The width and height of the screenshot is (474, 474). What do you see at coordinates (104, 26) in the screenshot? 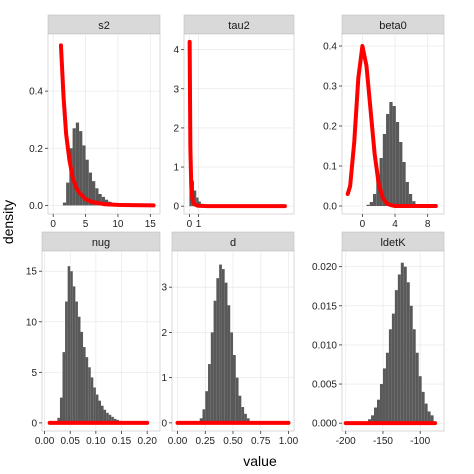
I see `strip-label: s2` at bounding box center [104, 26].